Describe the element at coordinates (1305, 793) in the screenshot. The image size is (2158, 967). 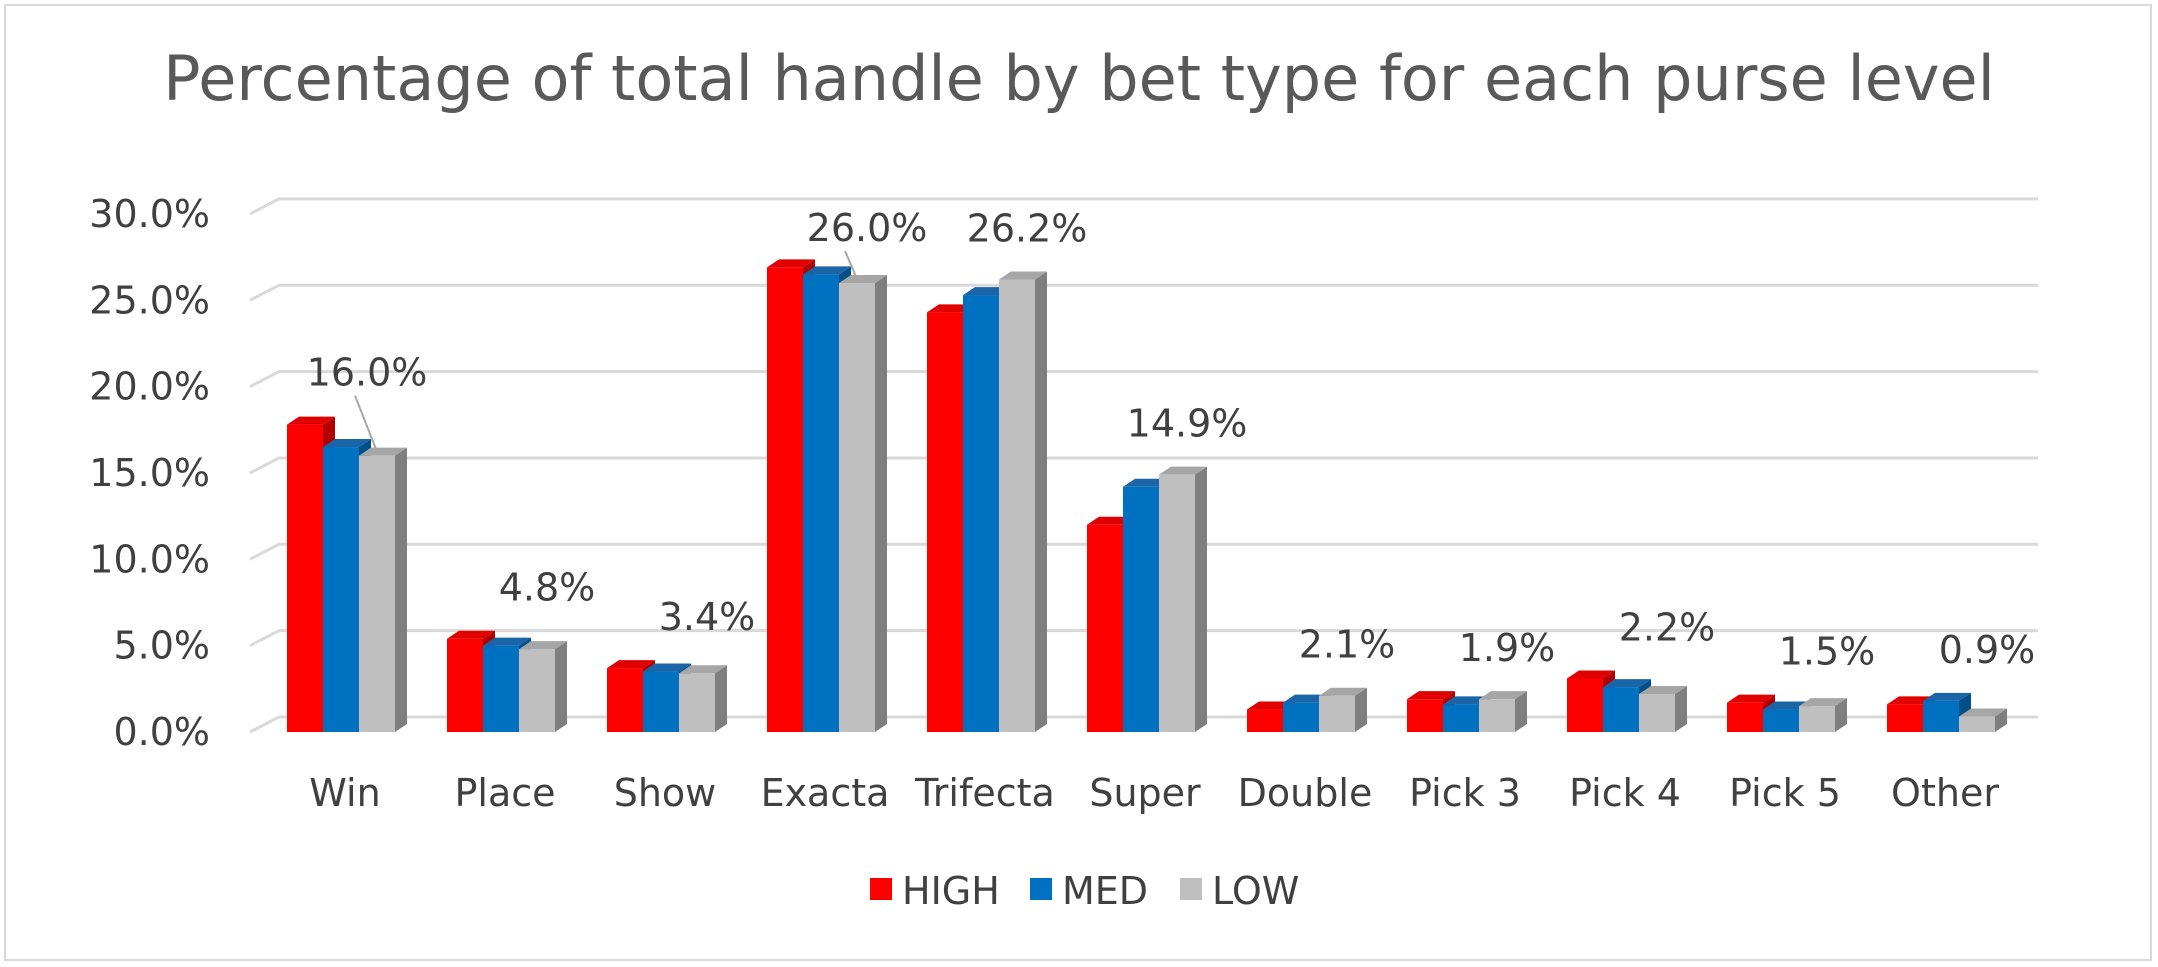
I see `x-tick-label: Double` at that location.